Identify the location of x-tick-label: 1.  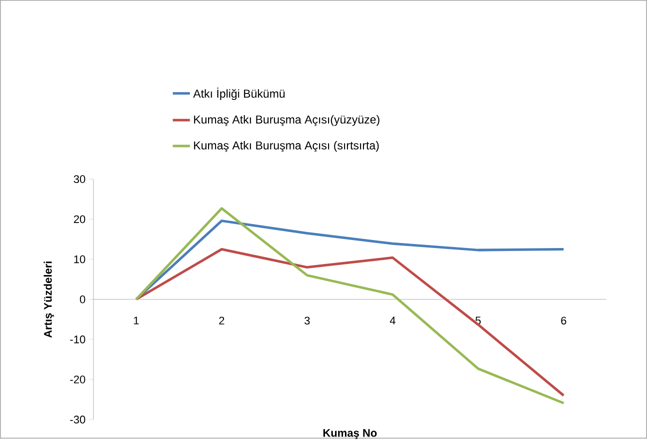
(136, 320).